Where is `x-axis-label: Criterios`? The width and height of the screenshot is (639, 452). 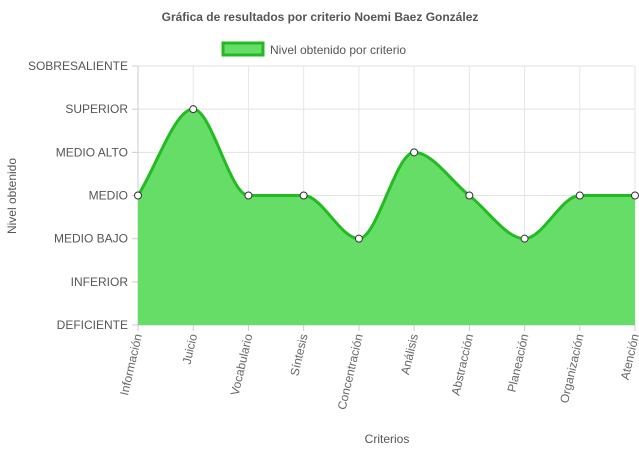 x-axis-label: Criterios is located at coordinates (387, 439).